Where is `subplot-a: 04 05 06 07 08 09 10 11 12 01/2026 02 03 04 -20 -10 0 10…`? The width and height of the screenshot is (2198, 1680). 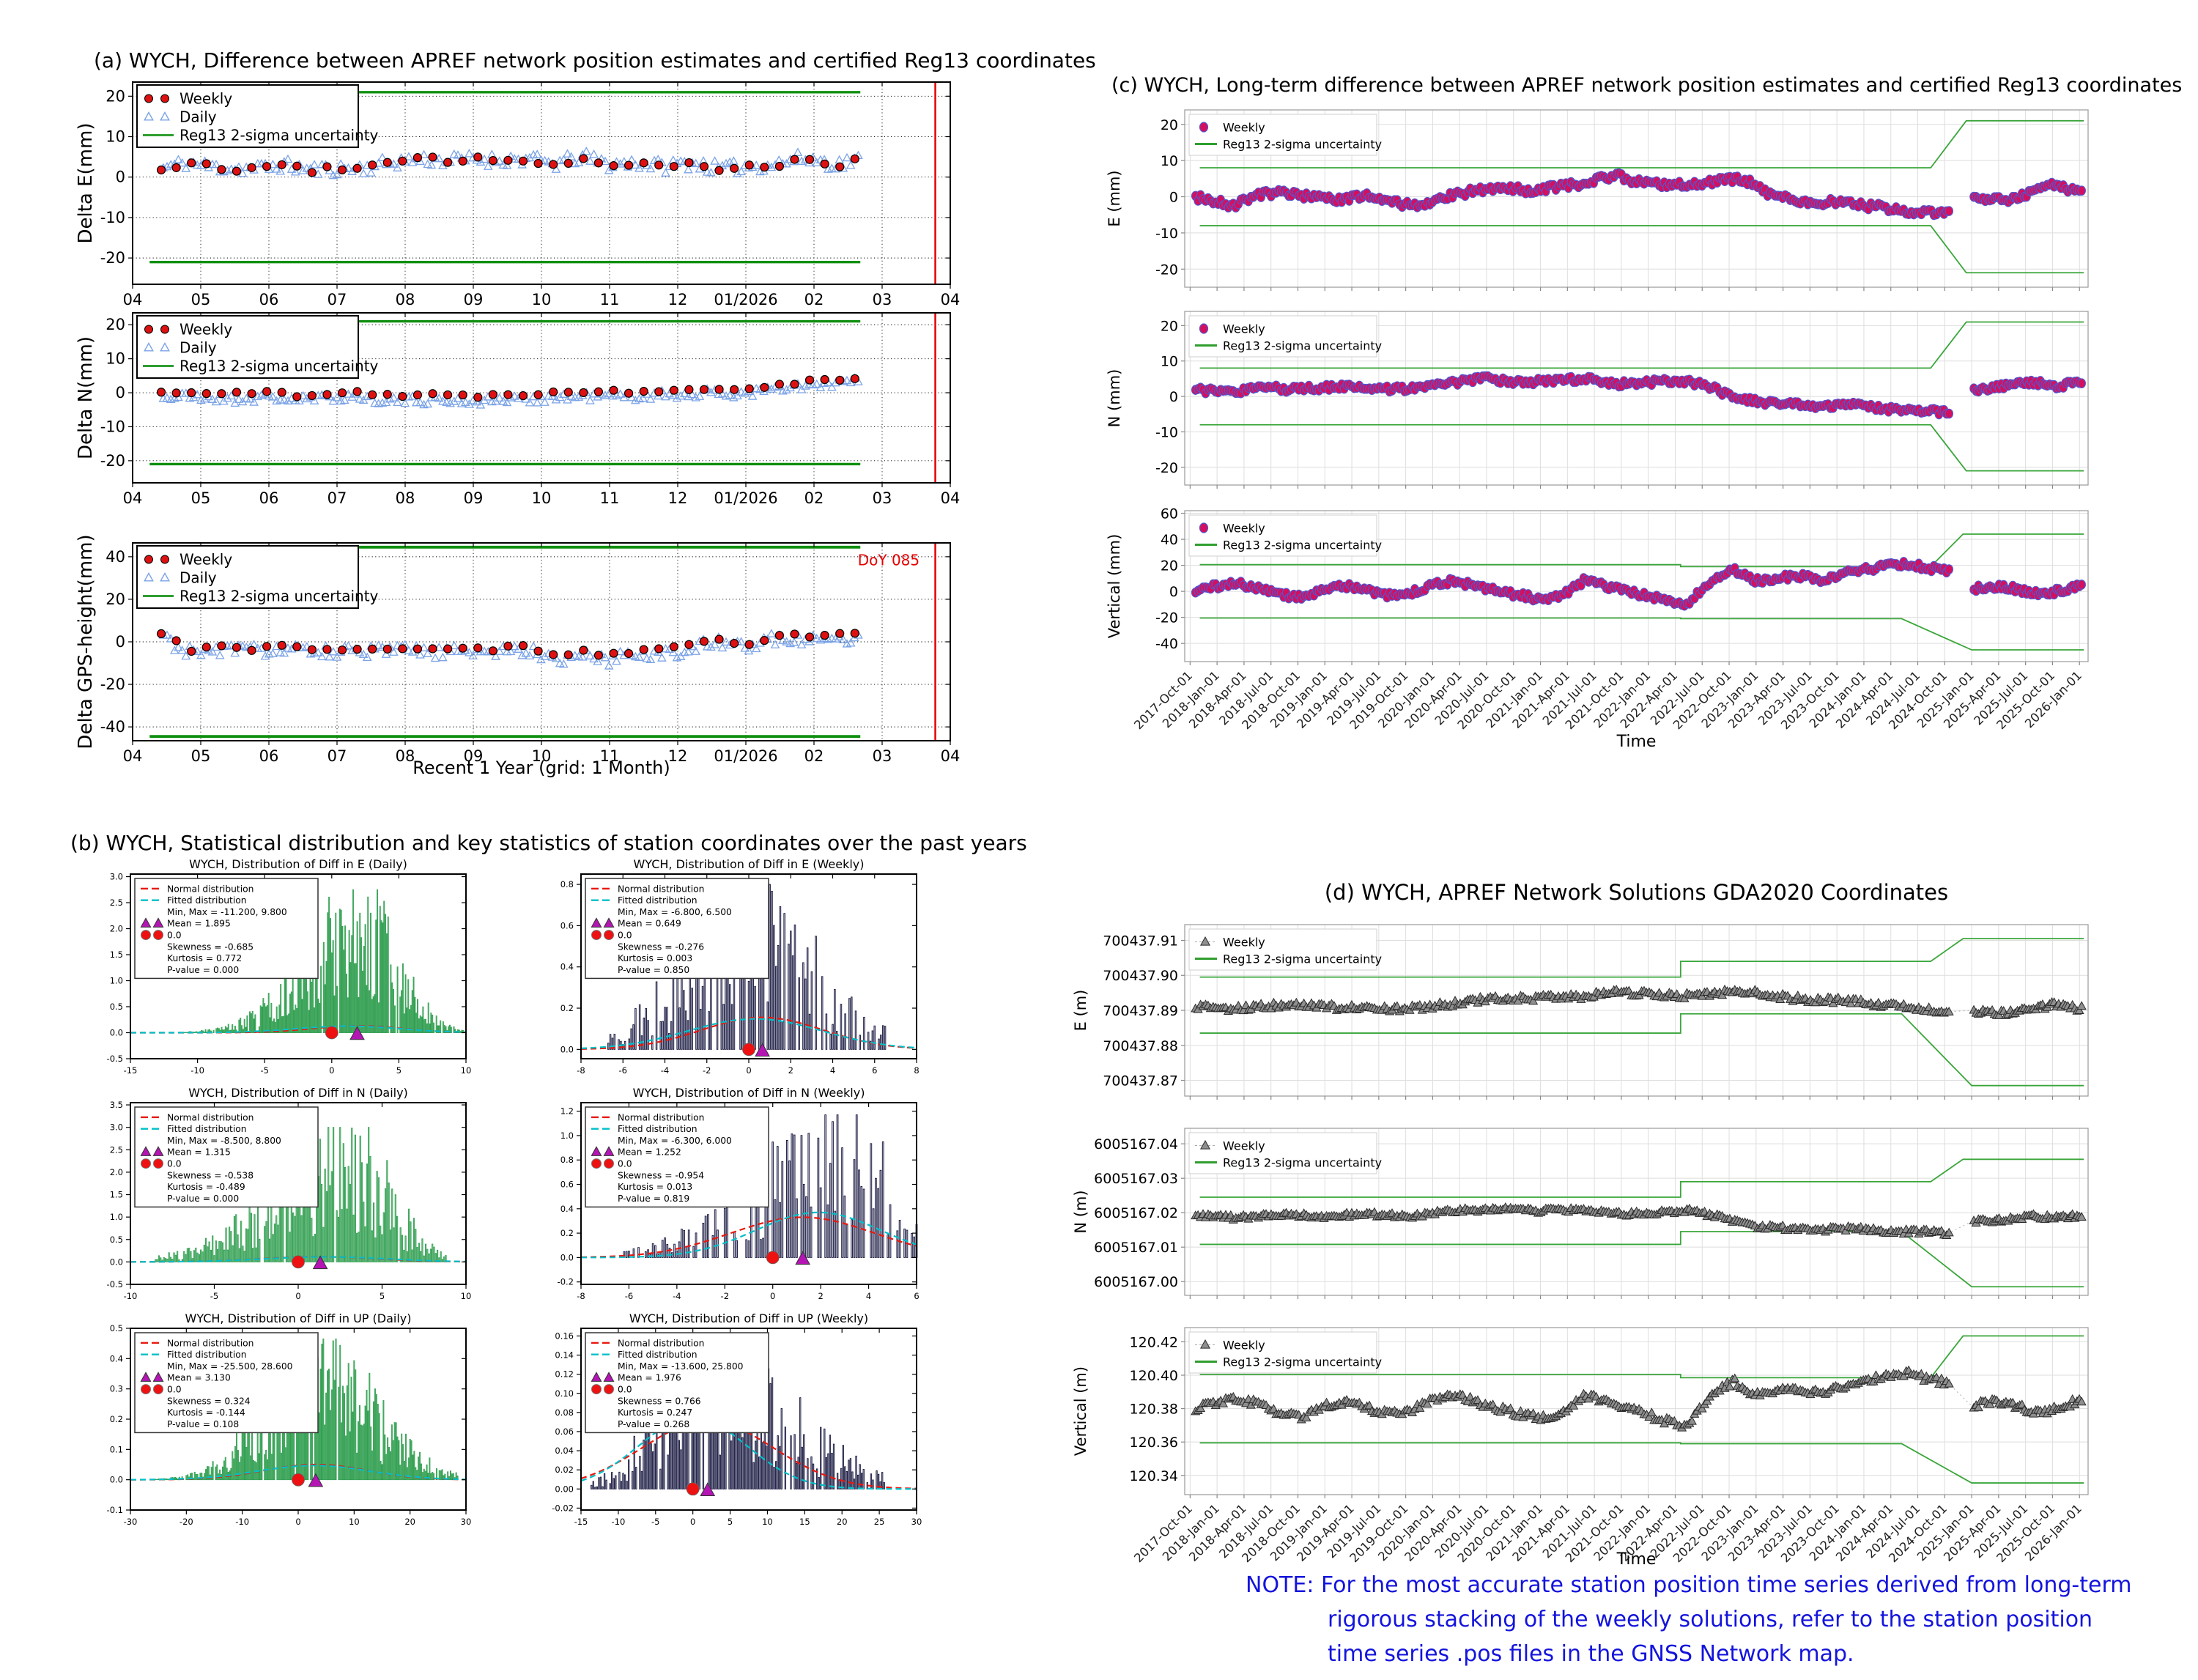
subplot-a: 04 05 06 07 08 09 10 11 12 01/2026 02 03 04 -20 -10 0 10… is located at coordinates (518, 410).